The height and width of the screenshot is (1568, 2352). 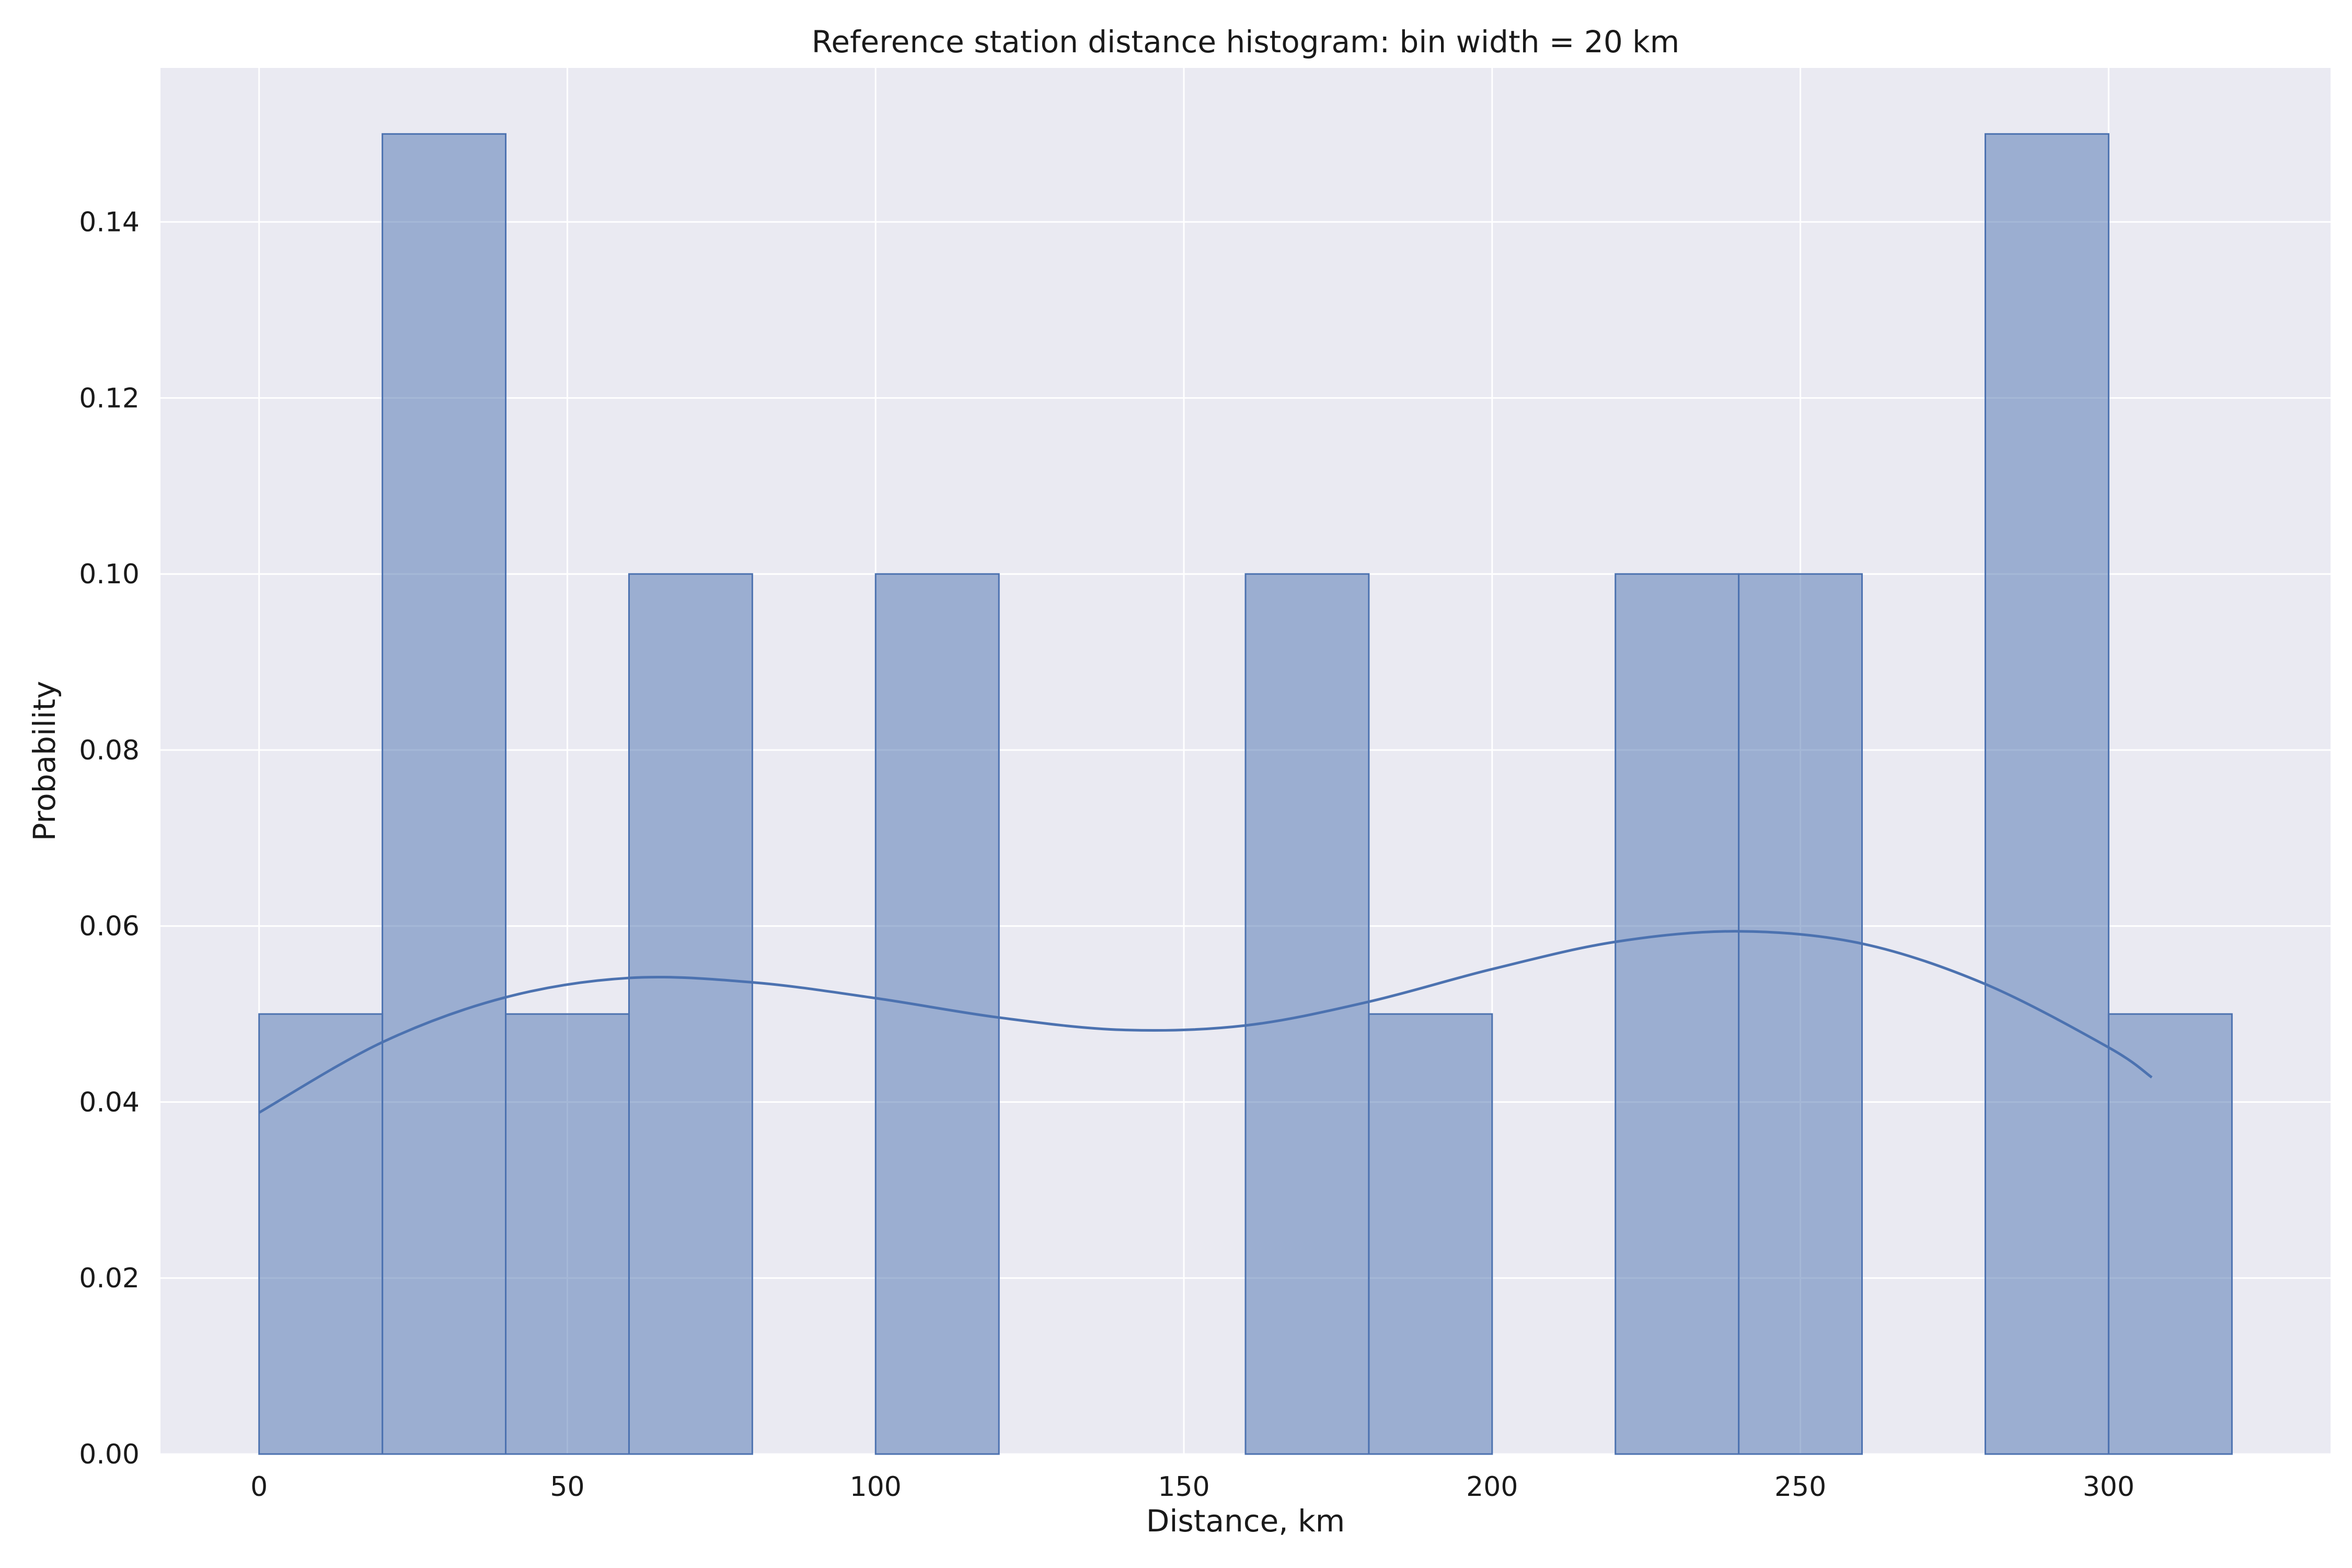 What do you see at coordinates (109, 1278) in the screenshot?
I see `y-tick-label: 0.02` at bounding box center [109, 1278].